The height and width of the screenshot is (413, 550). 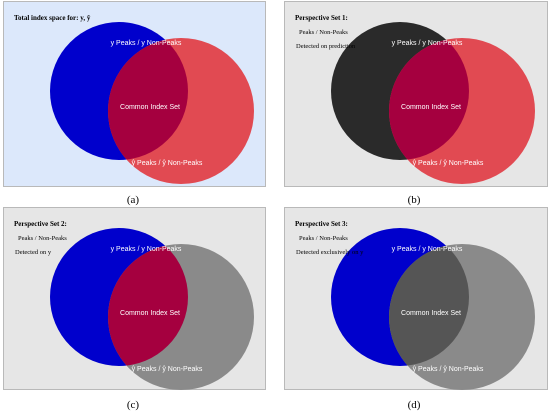 I want to click on panel-caption: (a), so click(x=133, y=200).